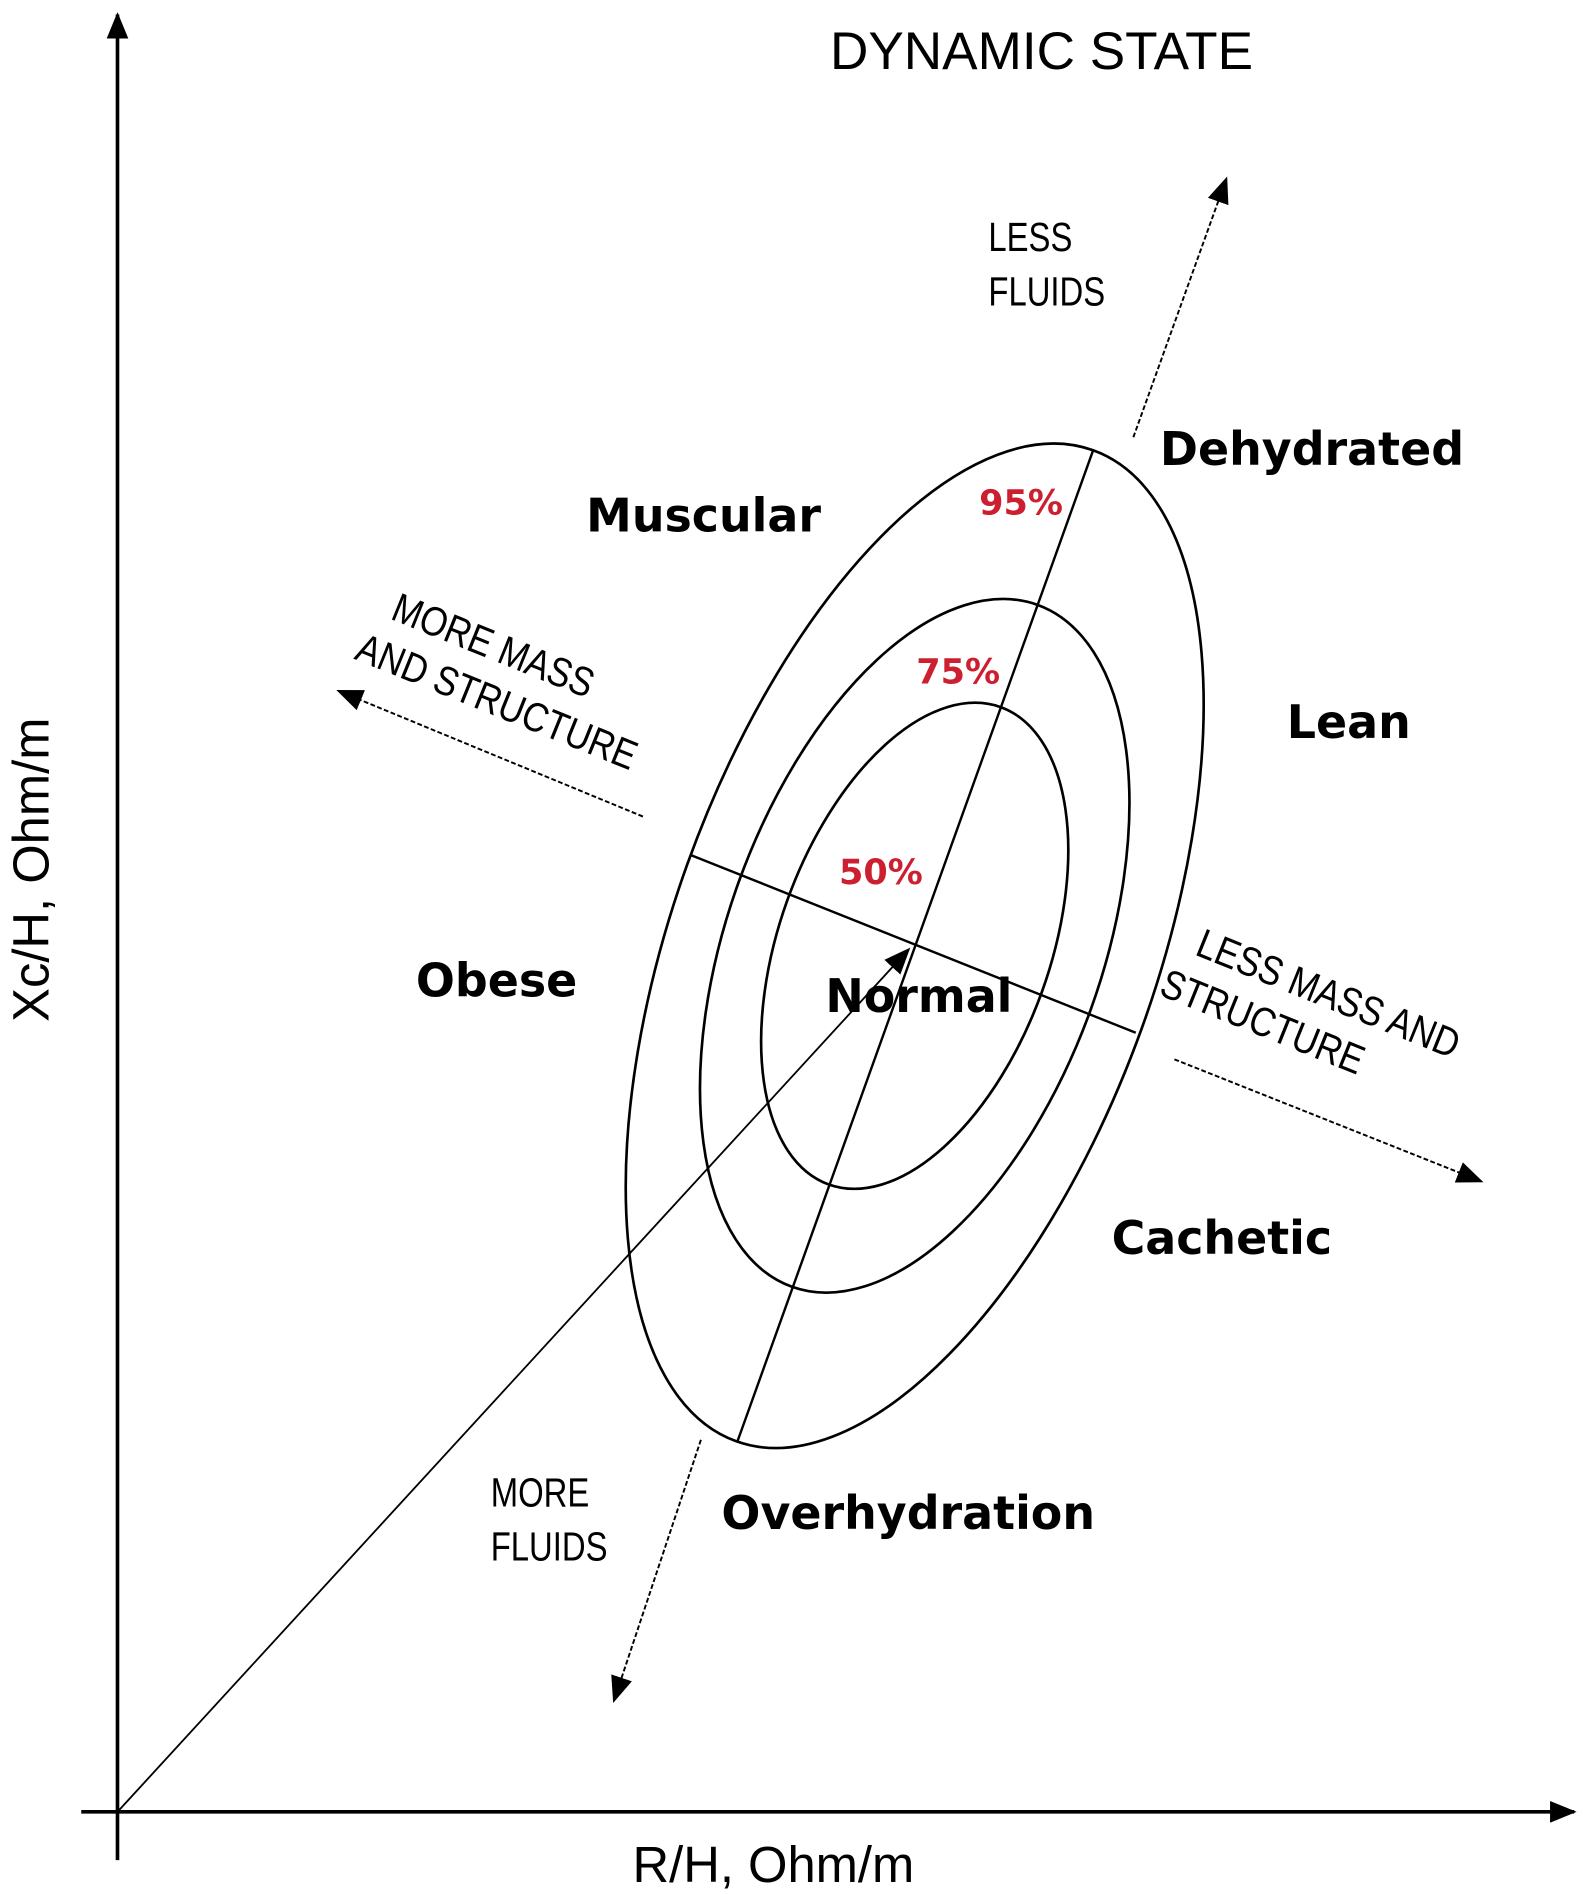 Image resolution: width=1583 pixels, height=1894 pixels. What do you see at coordinates (505, 679) in the screenshot?
I see `more-mass-label: MORE MASS AND STRUCTURE` at bounding box center [505, 679].